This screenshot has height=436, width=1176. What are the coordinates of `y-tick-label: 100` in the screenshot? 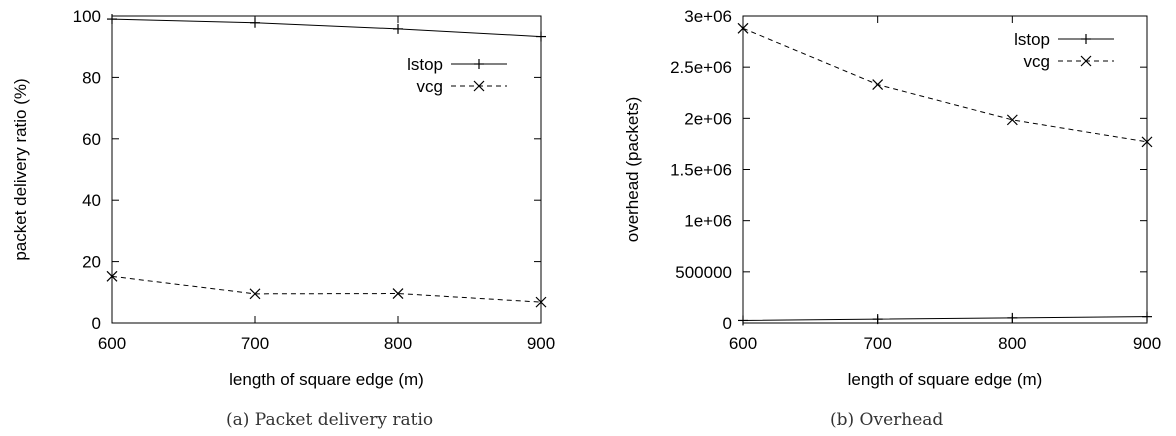 It's located at (87, 16).